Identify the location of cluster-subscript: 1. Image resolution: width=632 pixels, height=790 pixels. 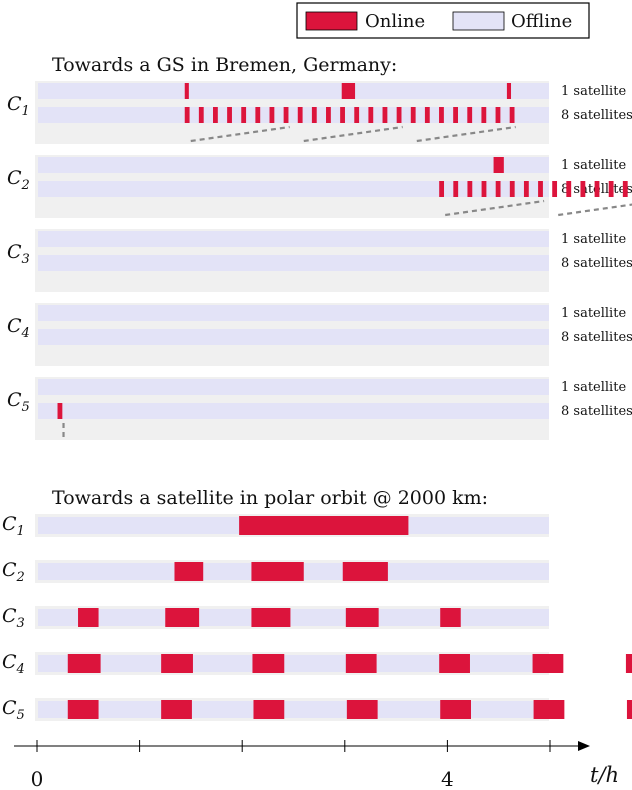
(21, 531).